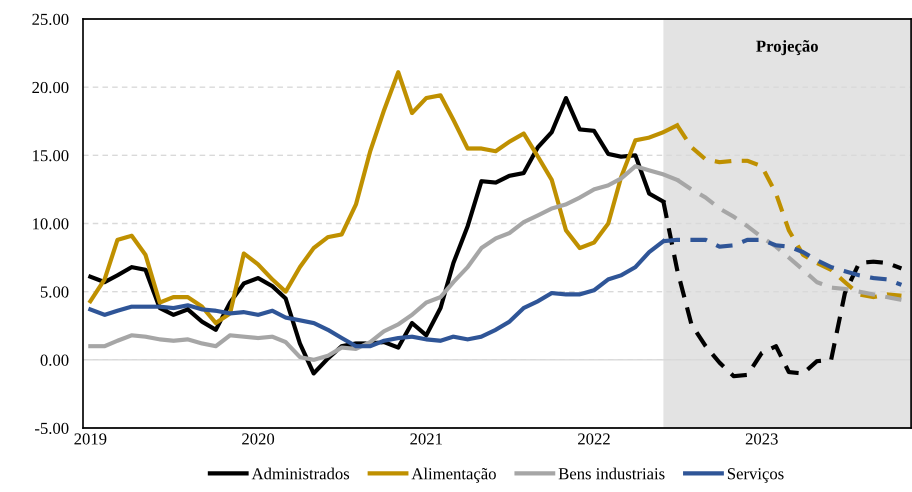 The width and height of the screenshot is (912, 492). What do you see at coordinates (54, 360) in the screenshot?
I see `y-tick-label: 0.00` at bounding box center [54, 360].